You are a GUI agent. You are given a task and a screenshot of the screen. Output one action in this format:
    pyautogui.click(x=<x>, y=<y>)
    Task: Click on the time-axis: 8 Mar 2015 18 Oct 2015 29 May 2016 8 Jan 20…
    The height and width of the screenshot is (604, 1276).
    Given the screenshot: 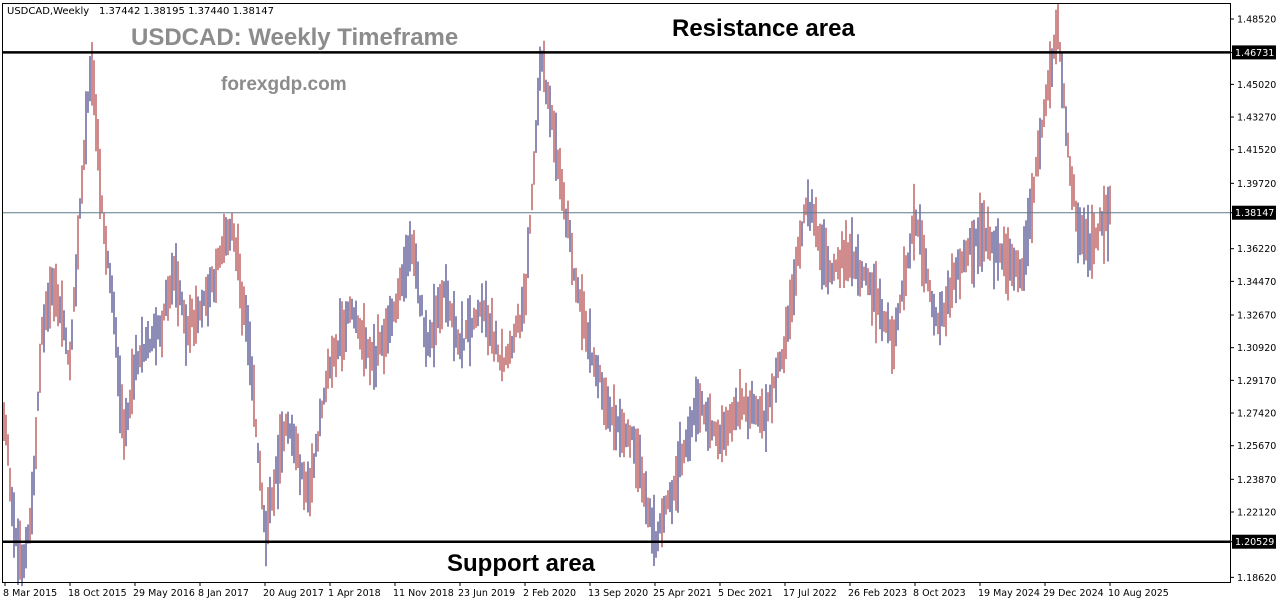 What is the action you would take?
    pyautogui.click(x=586, y=590)
    